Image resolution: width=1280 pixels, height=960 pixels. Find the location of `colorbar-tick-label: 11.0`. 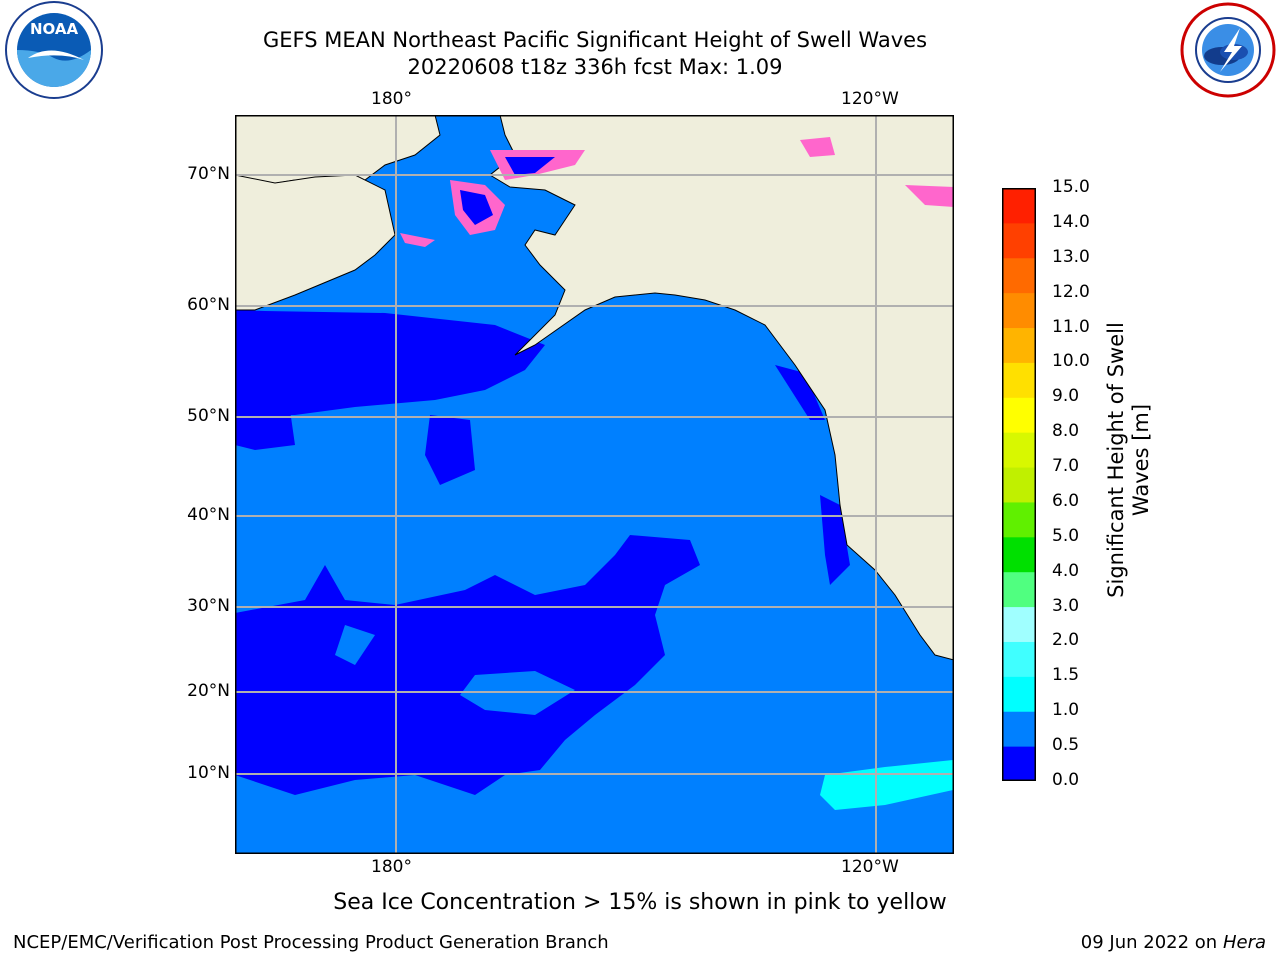

colorbar-tick-label: 11.0 is located at coordinates (1071, 326).